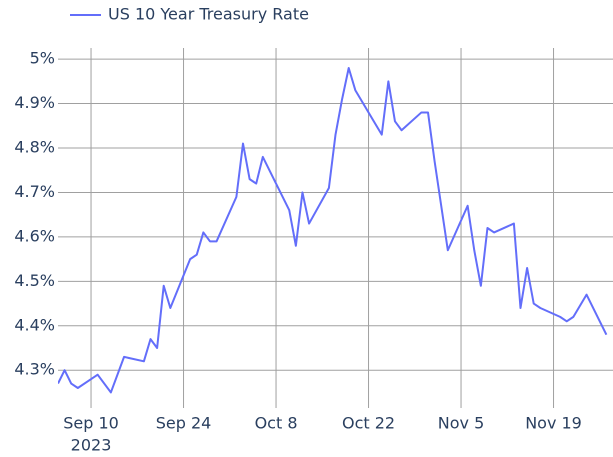 Image resolution: width=613 pixels, height=457 pixels. I want to click on y-tick-label: 4.3%, so click(34, 369).